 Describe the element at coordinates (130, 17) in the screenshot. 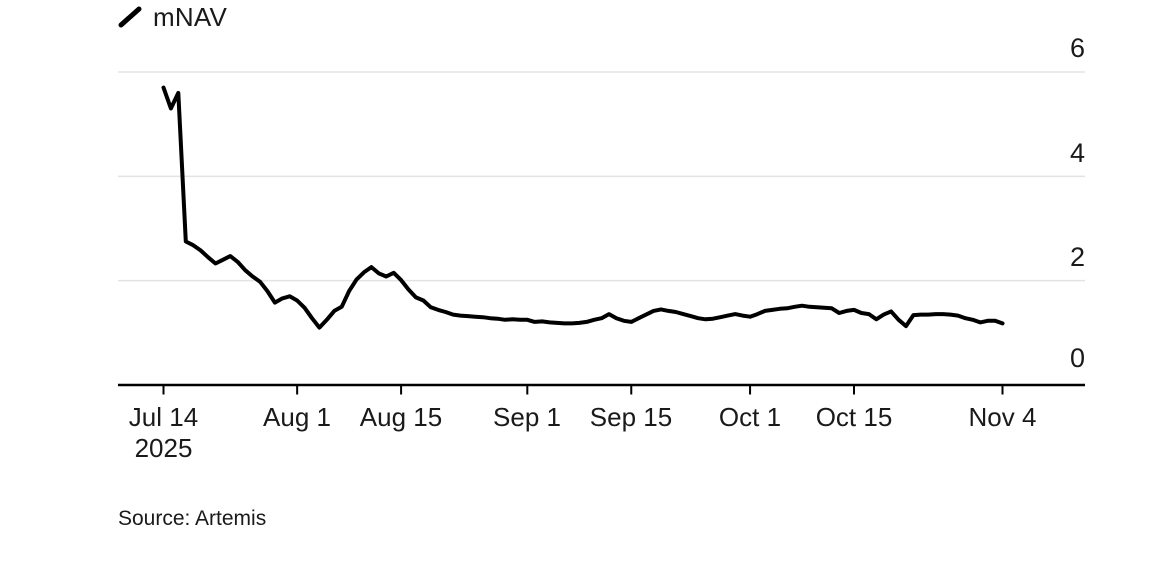

I see `line-series-icon` at that location.